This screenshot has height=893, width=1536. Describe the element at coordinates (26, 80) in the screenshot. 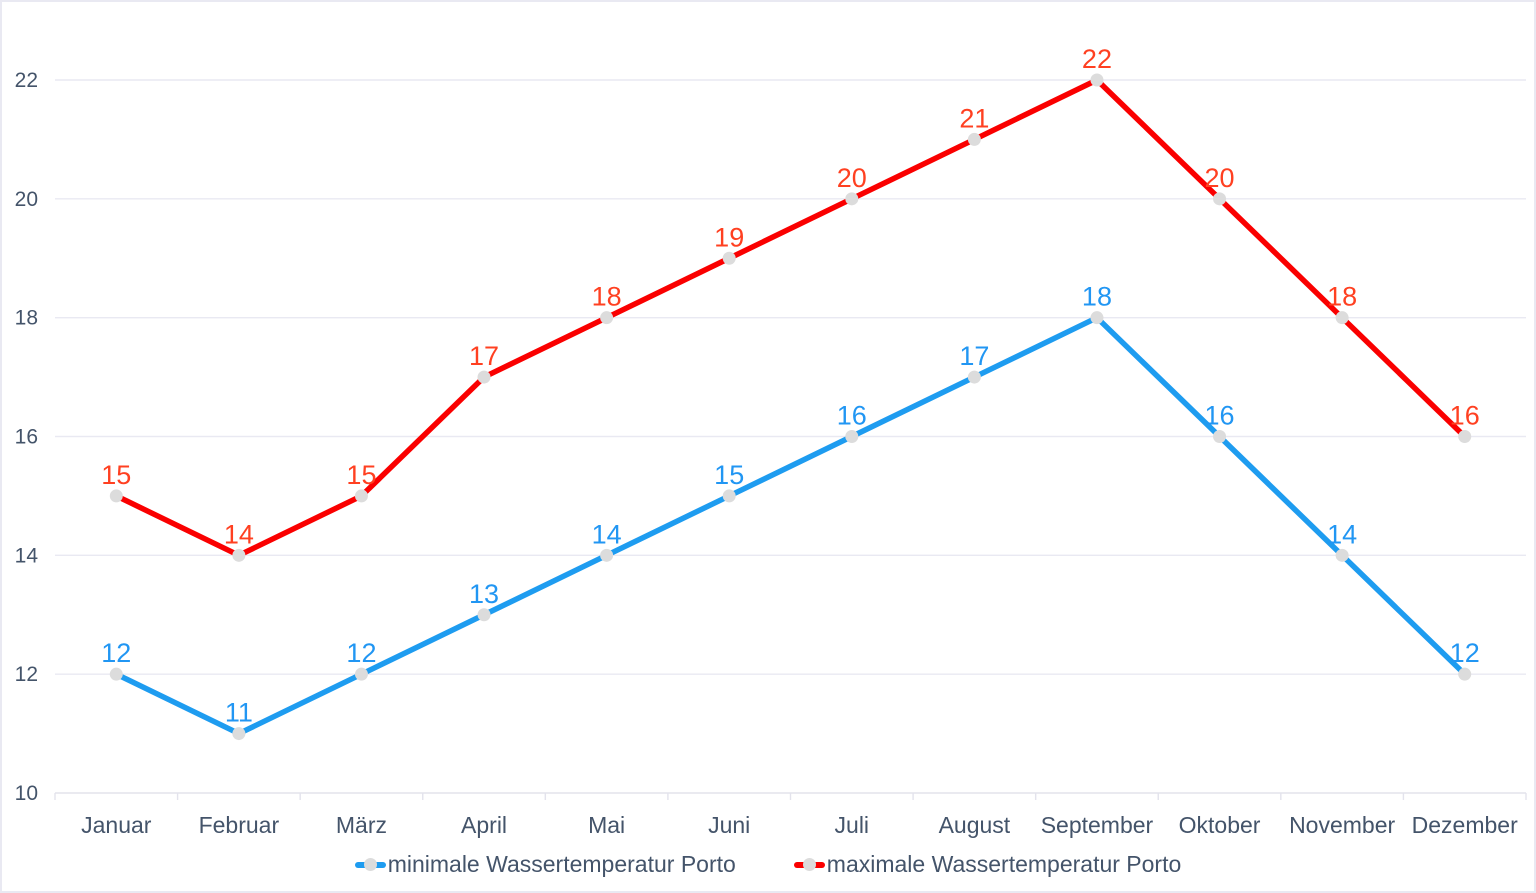

I see `y-axis-tick-label: 22` at that location.